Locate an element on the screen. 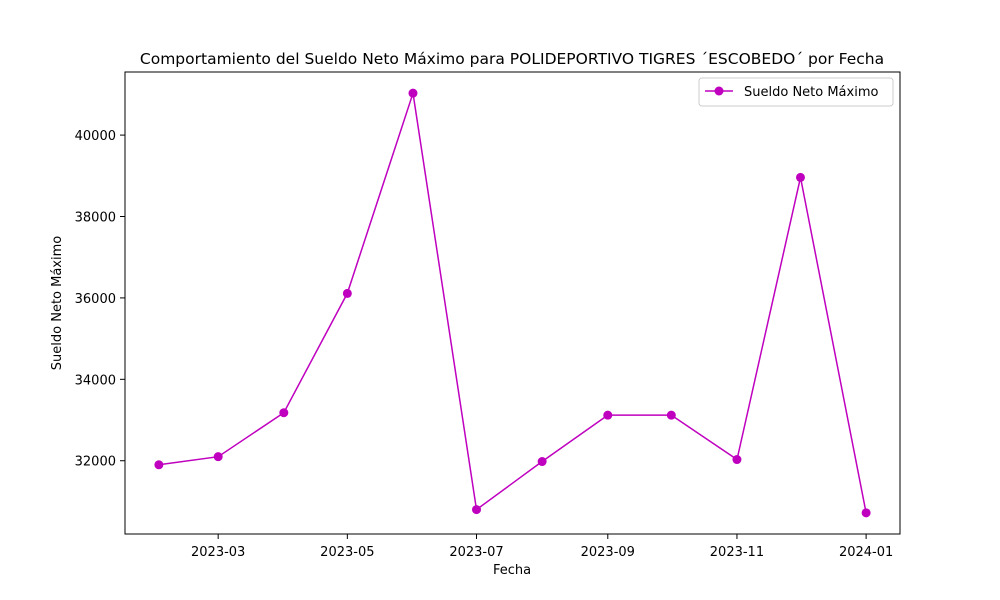 The width and height of the screenshot is (1000, 600). x-tick-label: 2023-11 is located at coordinates (737, 552).